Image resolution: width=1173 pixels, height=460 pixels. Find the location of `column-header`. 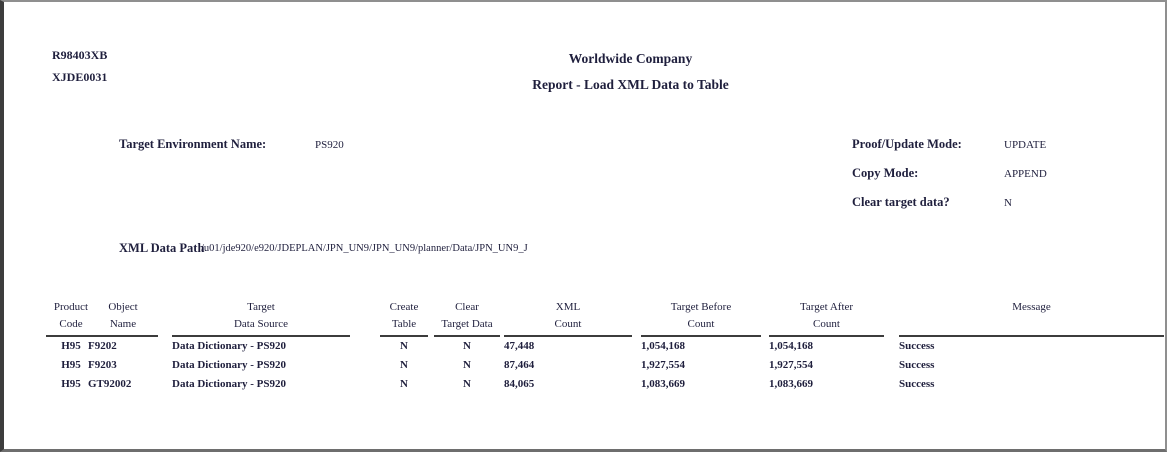

column-header is located at coordinates (1031, 325).